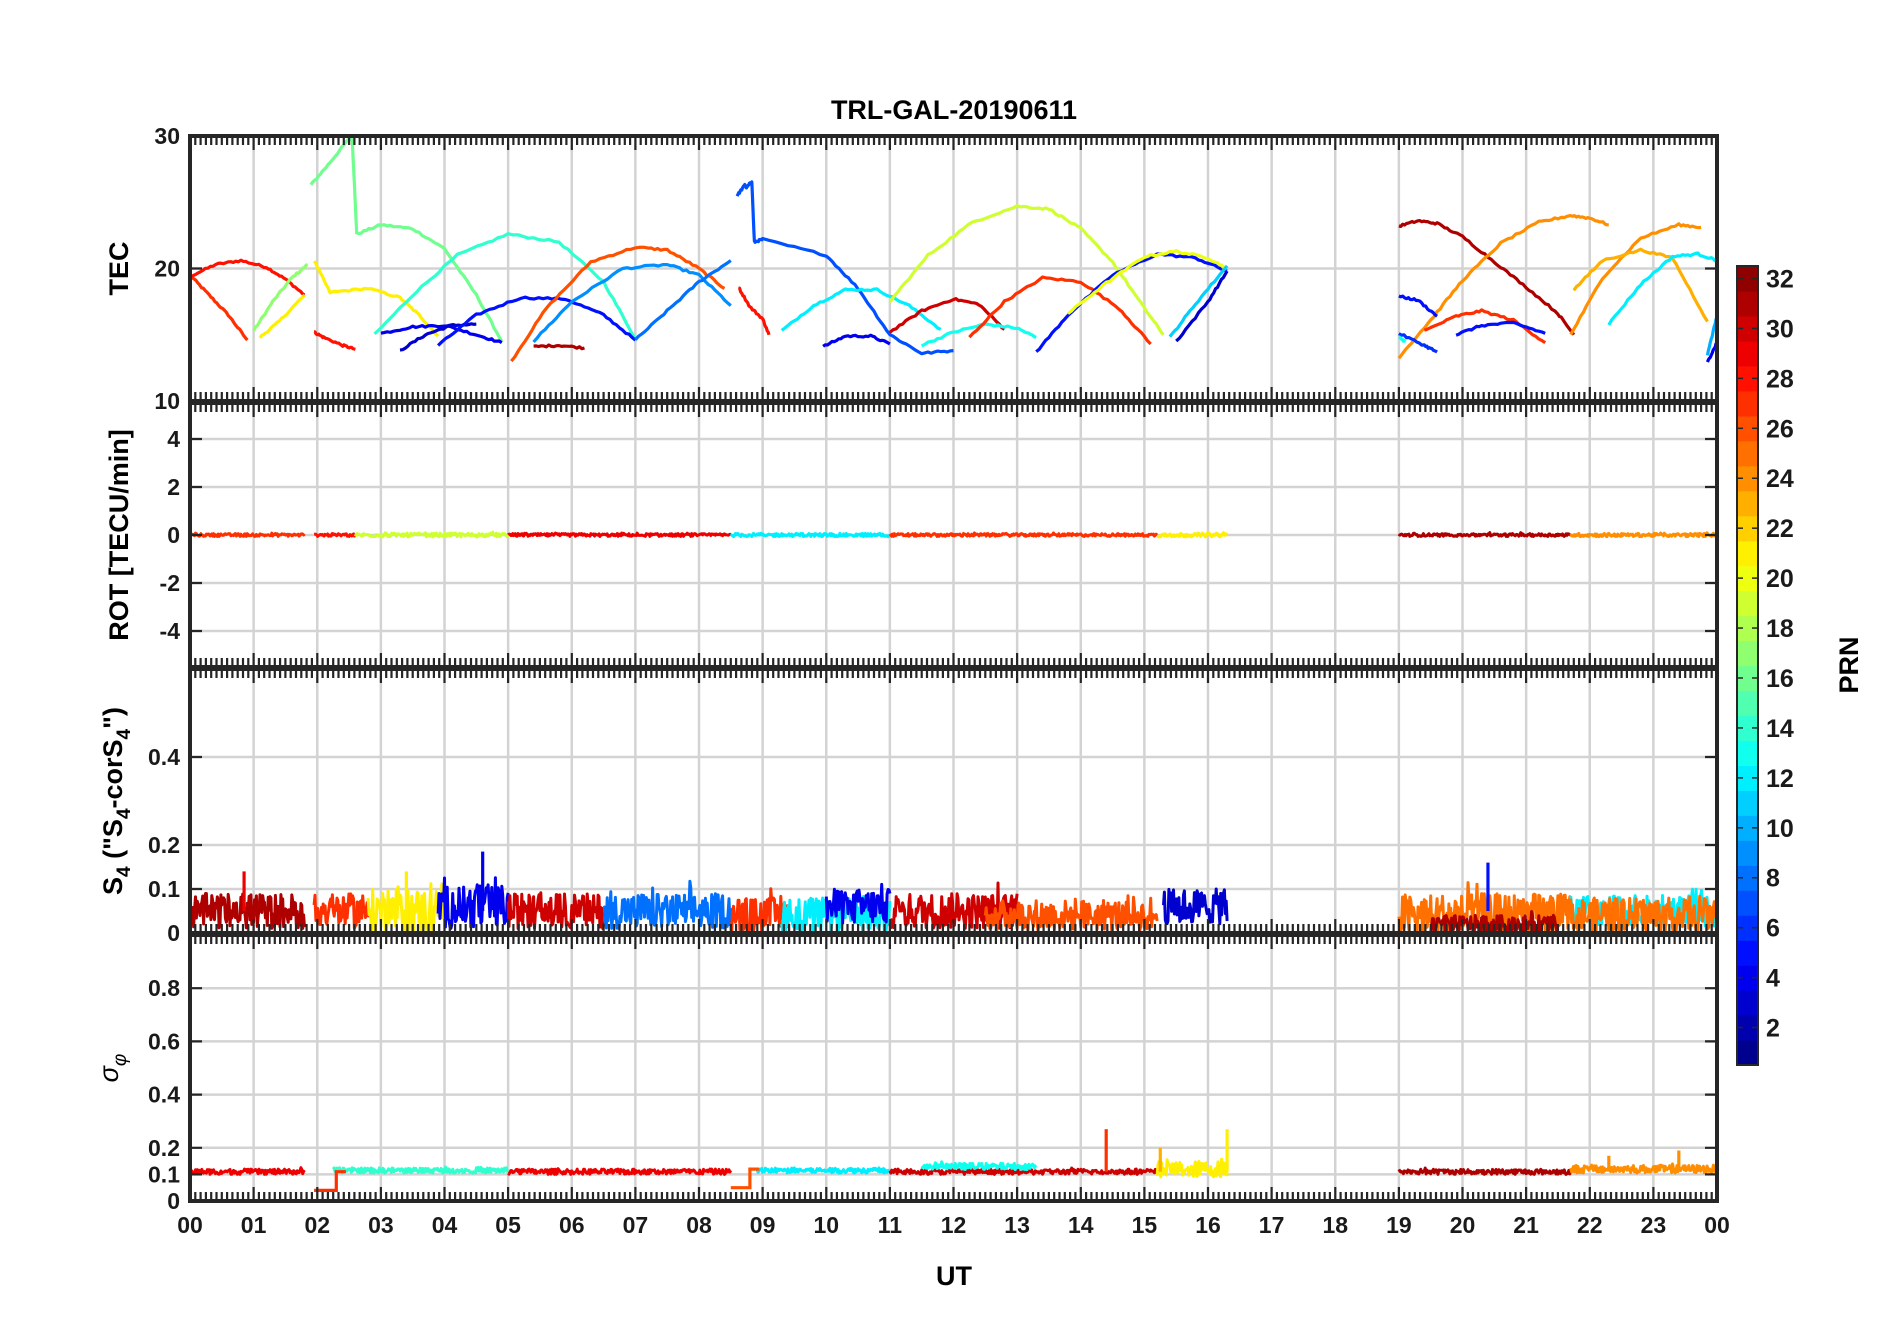  I want to click on colorbar-tick-label: 32, so click(1780, 280).